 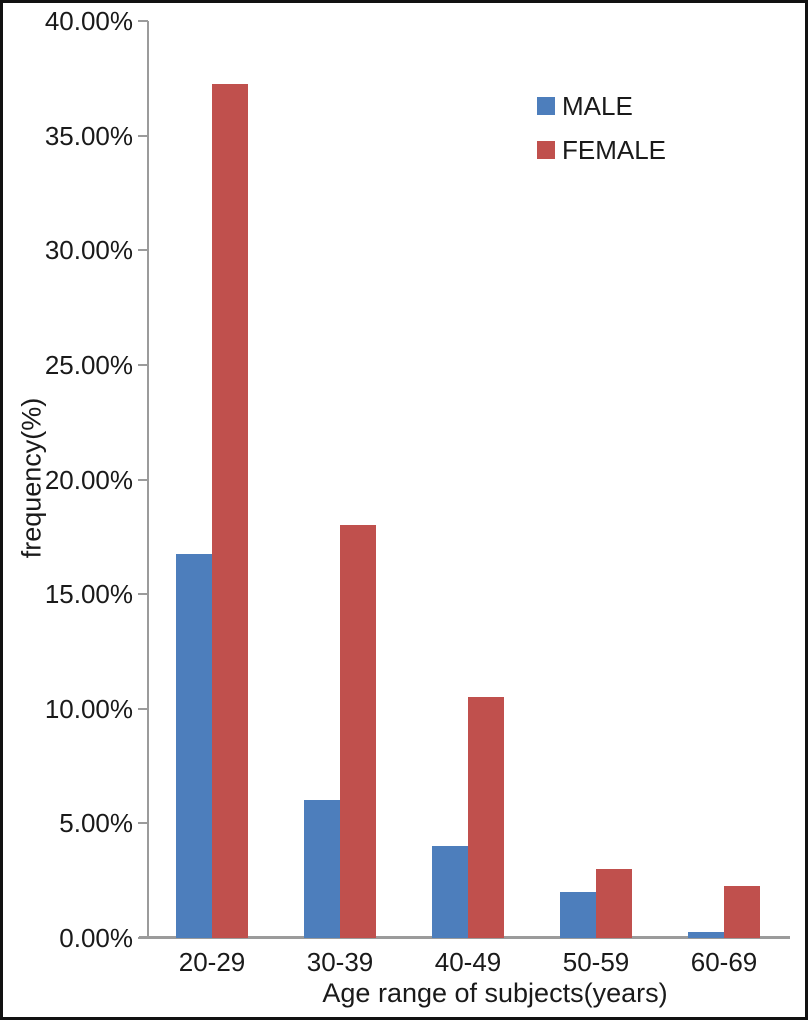 I want to click on legend-item-male: MALE, so click(x=601, y=106).